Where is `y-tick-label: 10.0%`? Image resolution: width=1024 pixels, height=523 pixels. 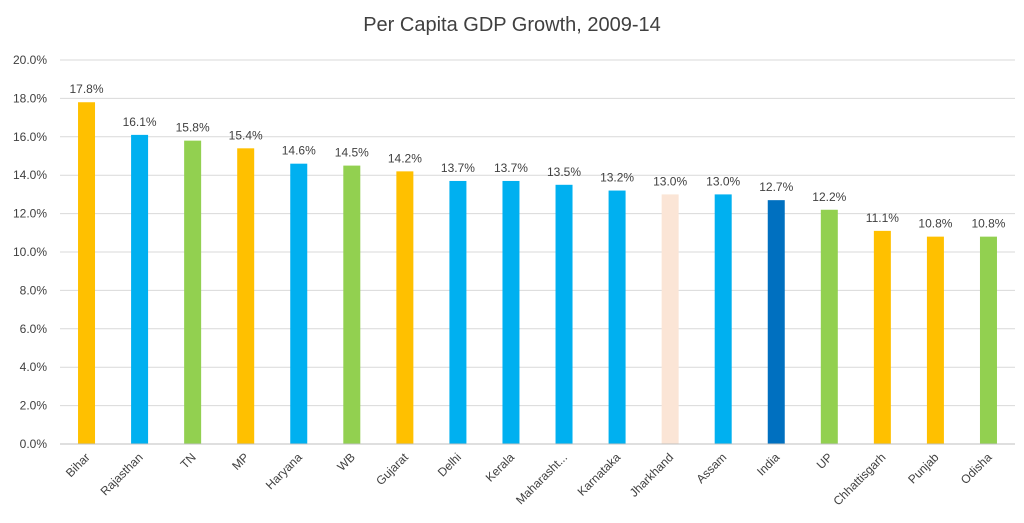 y-tick-label: 10.0% is located at coordinates (30, 252).